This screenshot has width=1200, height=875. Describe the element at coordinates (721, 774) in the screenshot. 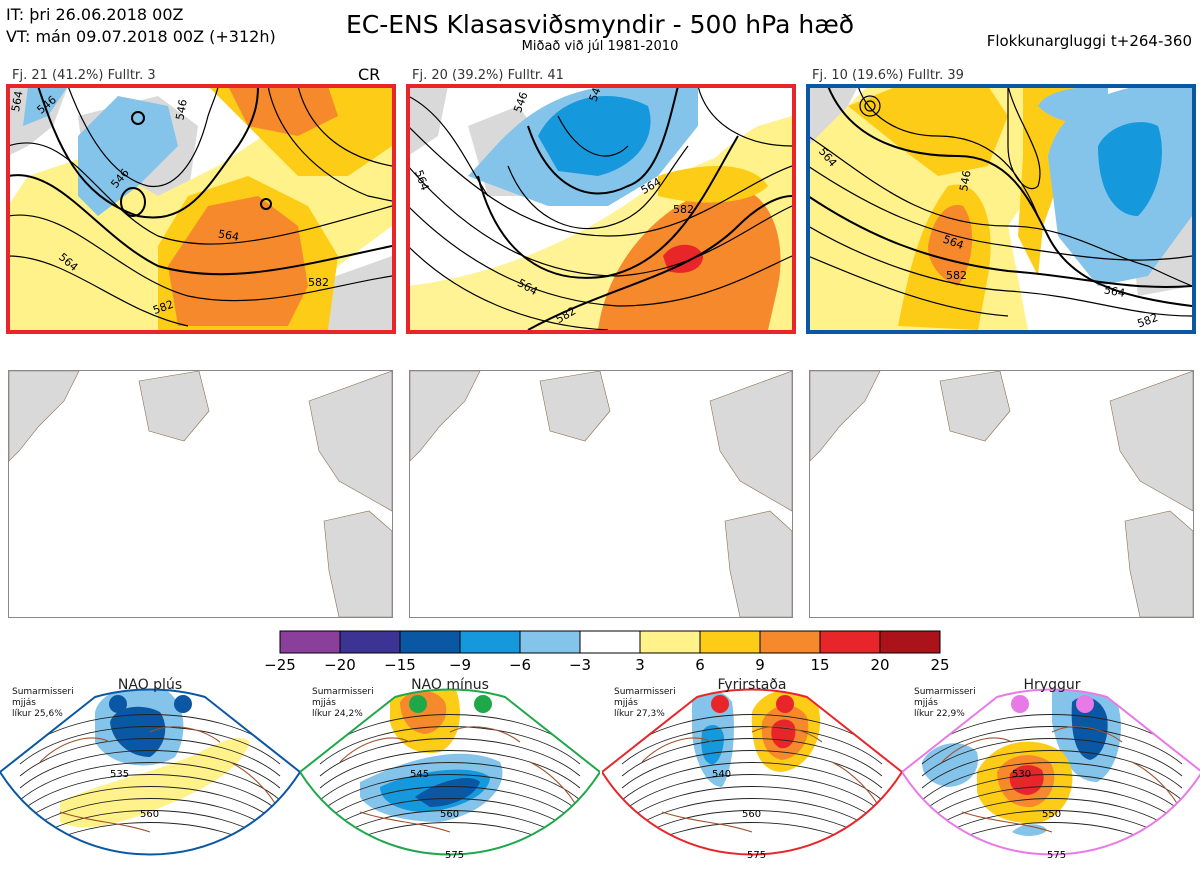

I see `regime-contour-label: 540` at that location.